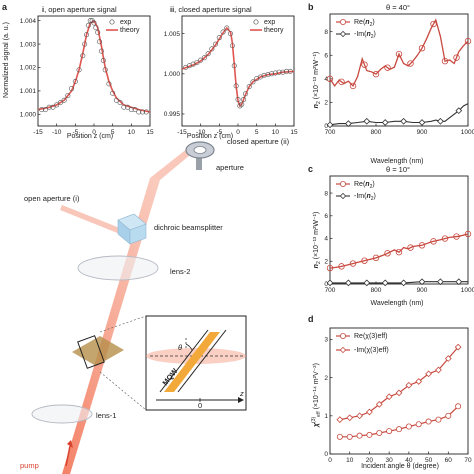 This screenshot has height=474, width=474. Describe the element at coordinates (257, 132) in the screenshot. I see `x-tick-label: 5` at that location.